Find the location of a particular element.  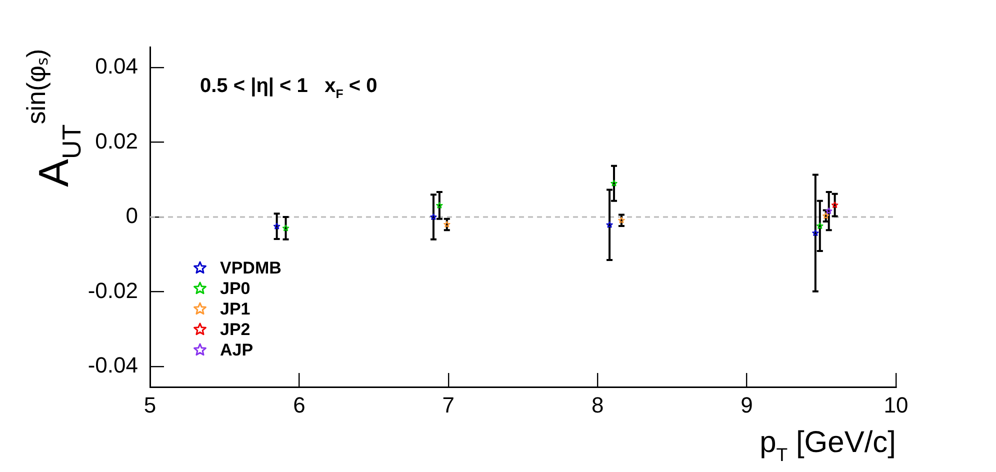

y-axis-title: AUTsin(φₛ) is located at coordinates (53, 117).